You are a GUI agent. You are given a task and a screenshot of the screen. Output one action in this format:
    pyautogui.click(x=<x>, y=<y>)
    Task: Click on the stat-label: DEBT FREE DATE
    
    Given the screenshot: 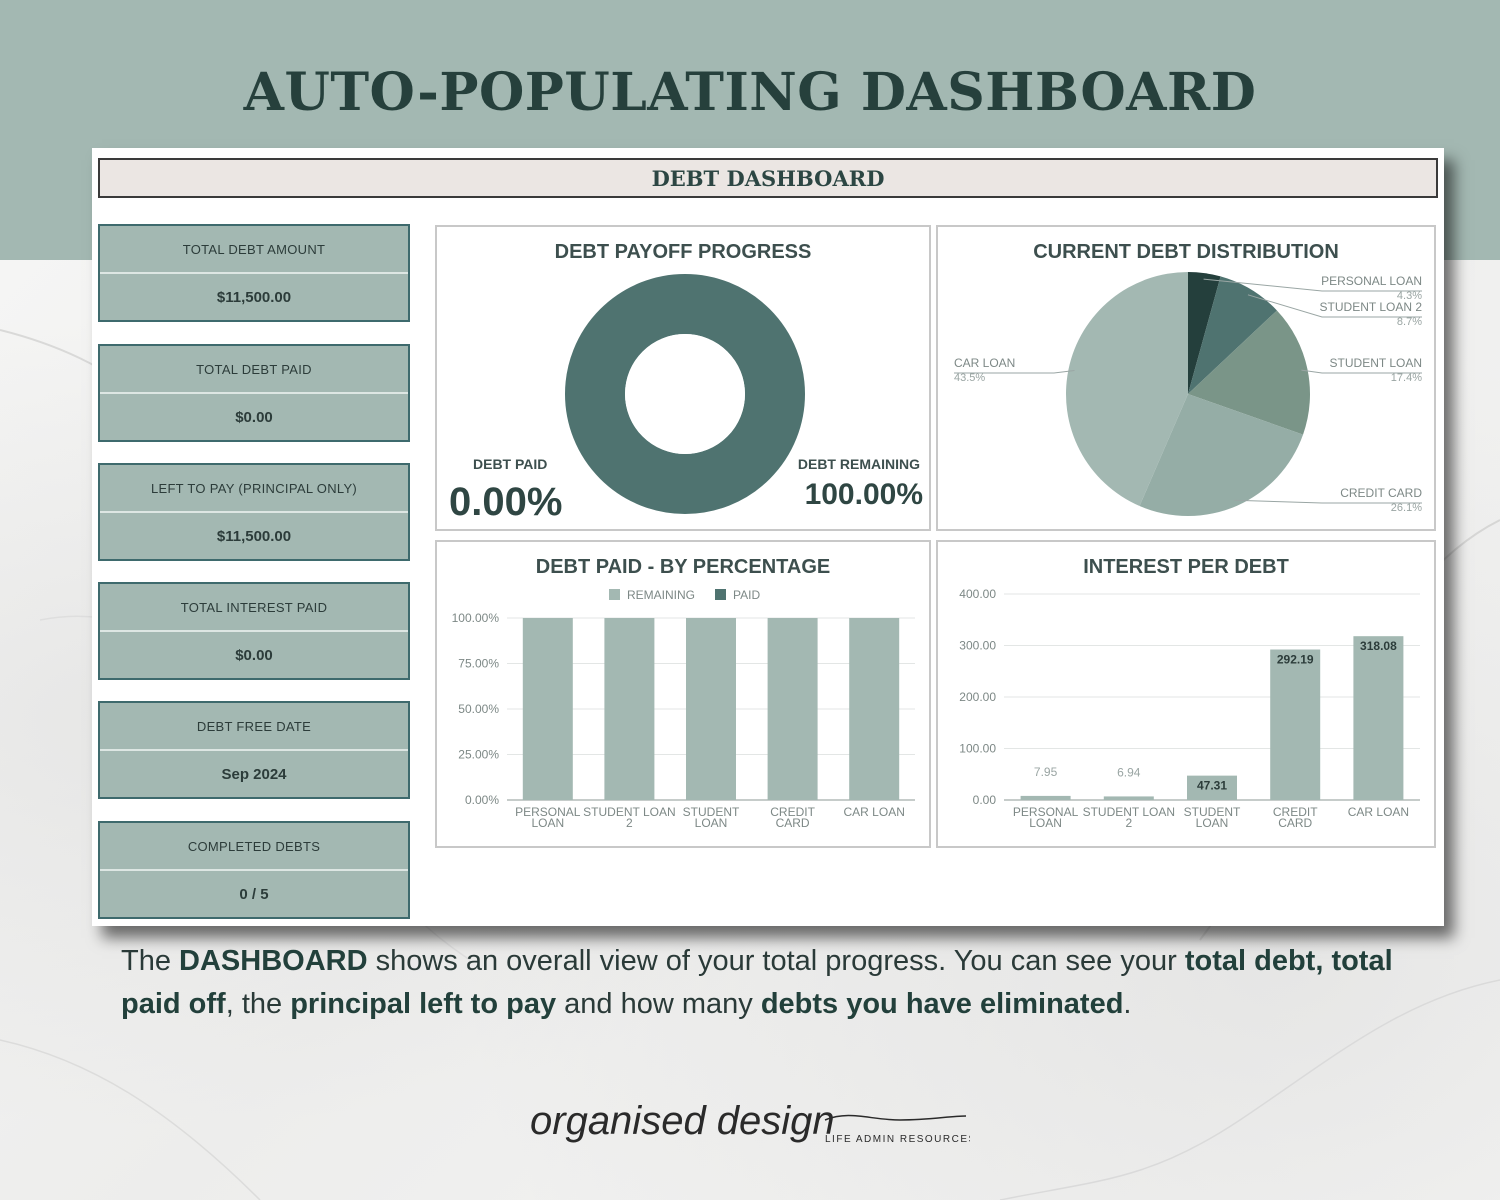 What is the action you would take?
    pyautogui.click(x=254, y=727)
    